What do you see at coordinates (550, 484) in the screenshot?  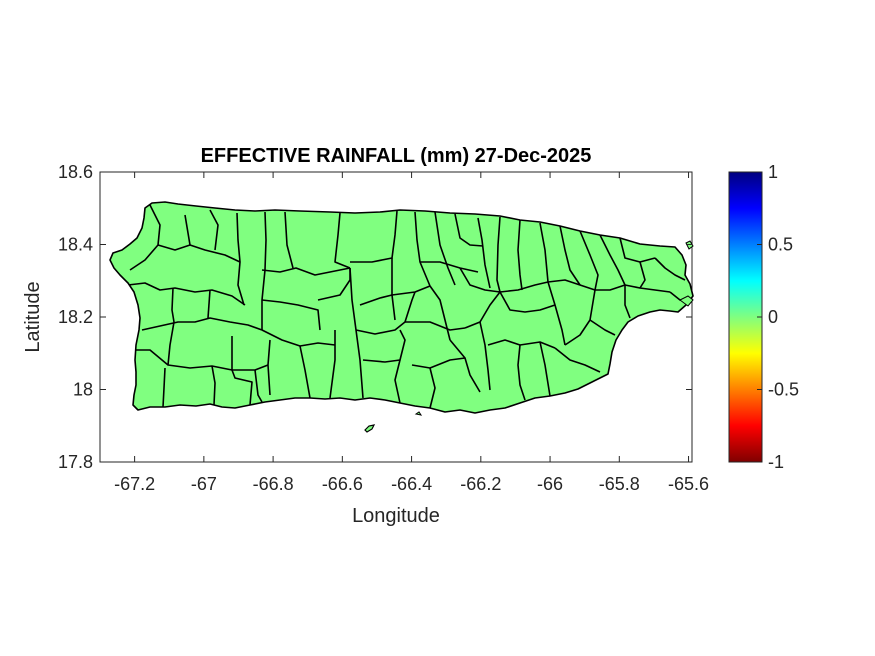 I see `x-tick-label: -66` at bounding box center [550, 484].